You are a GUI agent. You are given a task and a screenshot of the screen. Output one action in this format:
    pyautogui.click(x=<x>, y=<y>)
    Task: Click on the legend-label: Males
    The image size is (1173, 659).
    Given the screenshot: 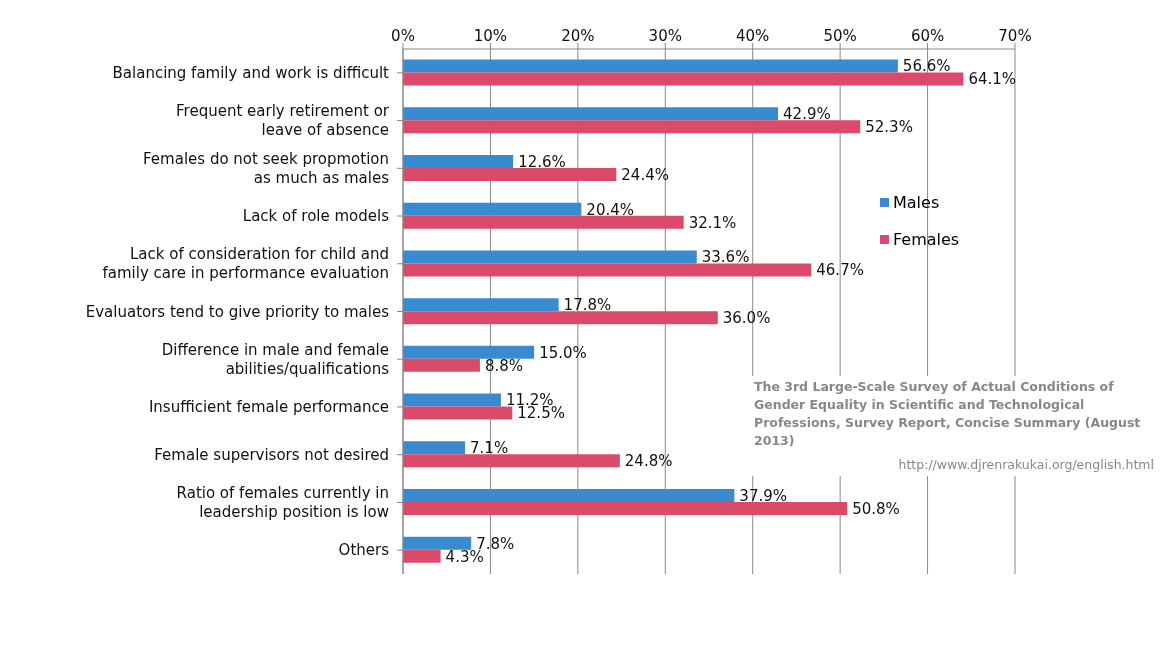 What is the action you would take?
    pyautogui.click(x=916, y=202)
    